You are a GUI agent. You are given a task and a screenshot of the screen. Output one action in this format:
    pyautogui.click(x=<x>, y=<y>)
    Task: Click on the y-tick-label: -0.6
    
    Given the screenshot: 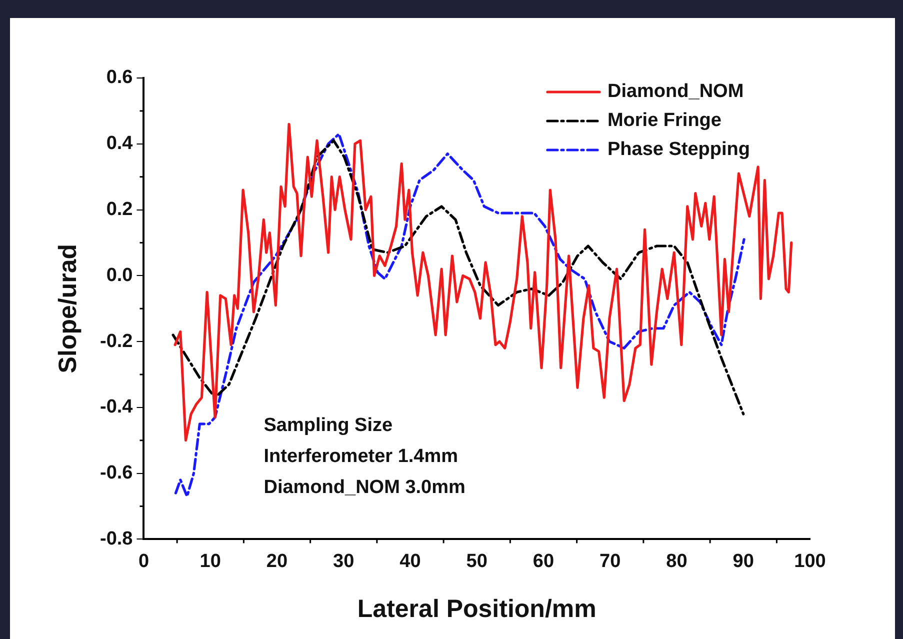 What is the action you would take?
    pyautogui.click(x=116, y=473)
    